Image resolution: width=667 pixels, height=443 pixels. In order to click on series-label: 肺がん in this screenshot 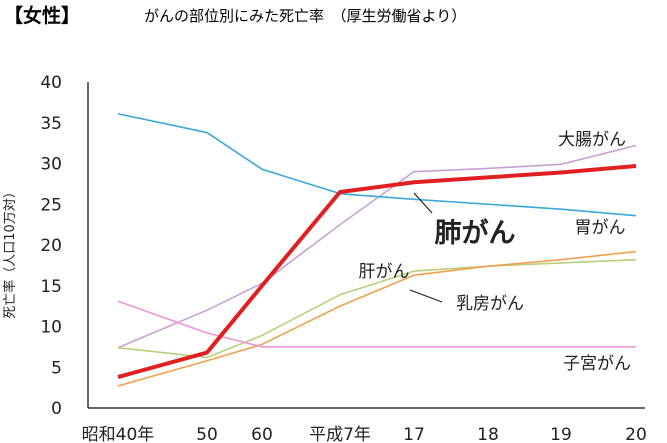, I will do `click(475, 233)`.